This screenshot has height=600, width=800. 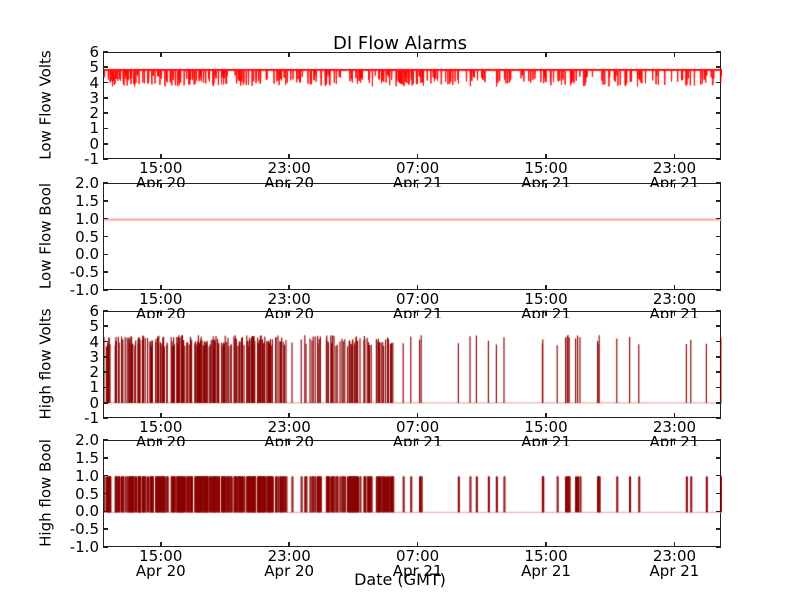 What do you see at coordinates (413, 365) in the screenshot?
I see `series-high-flow-volts` at bounding box center [413, 365].